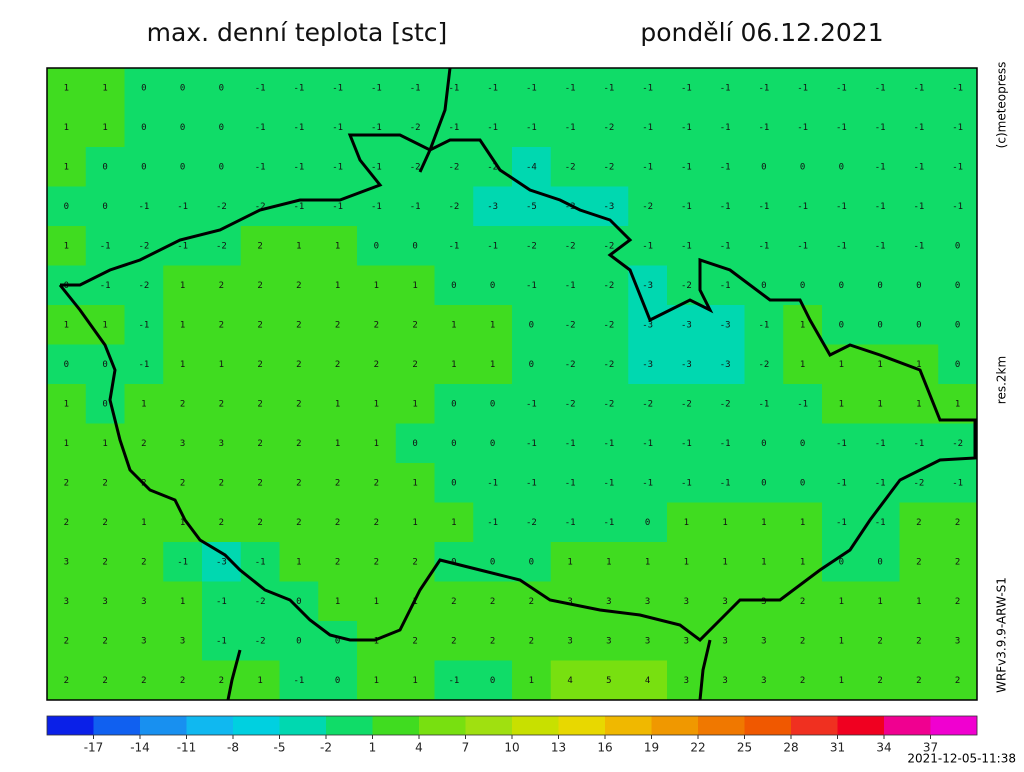 The image size is (1024, 772). I want to click on timestamp: 2021-12-05-11:38, so click(961, 759).